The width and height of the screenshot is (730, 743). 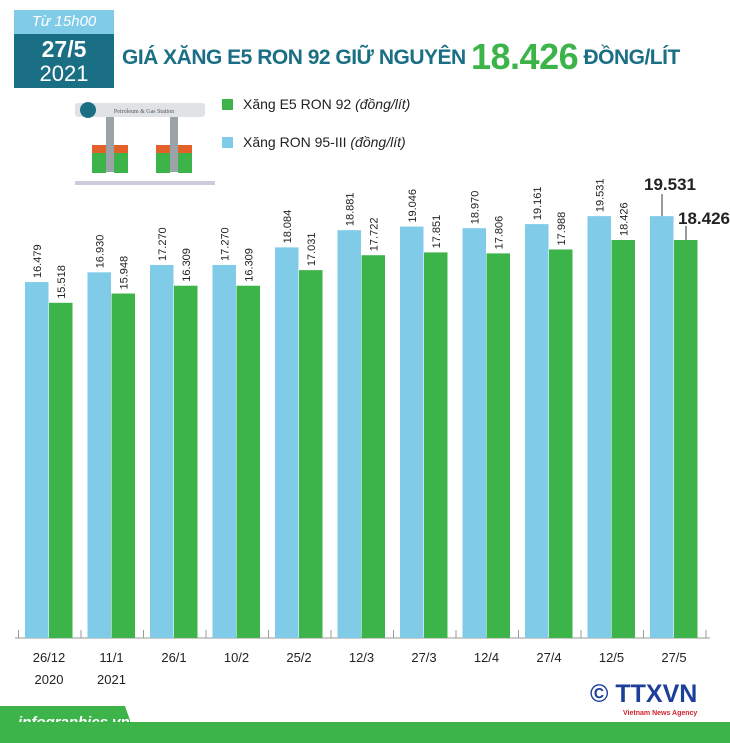 What do you see at coordinates (361, 657) in the screenshot?
I see `x-tick-label: 12/3` at bounding box center [361, 657].